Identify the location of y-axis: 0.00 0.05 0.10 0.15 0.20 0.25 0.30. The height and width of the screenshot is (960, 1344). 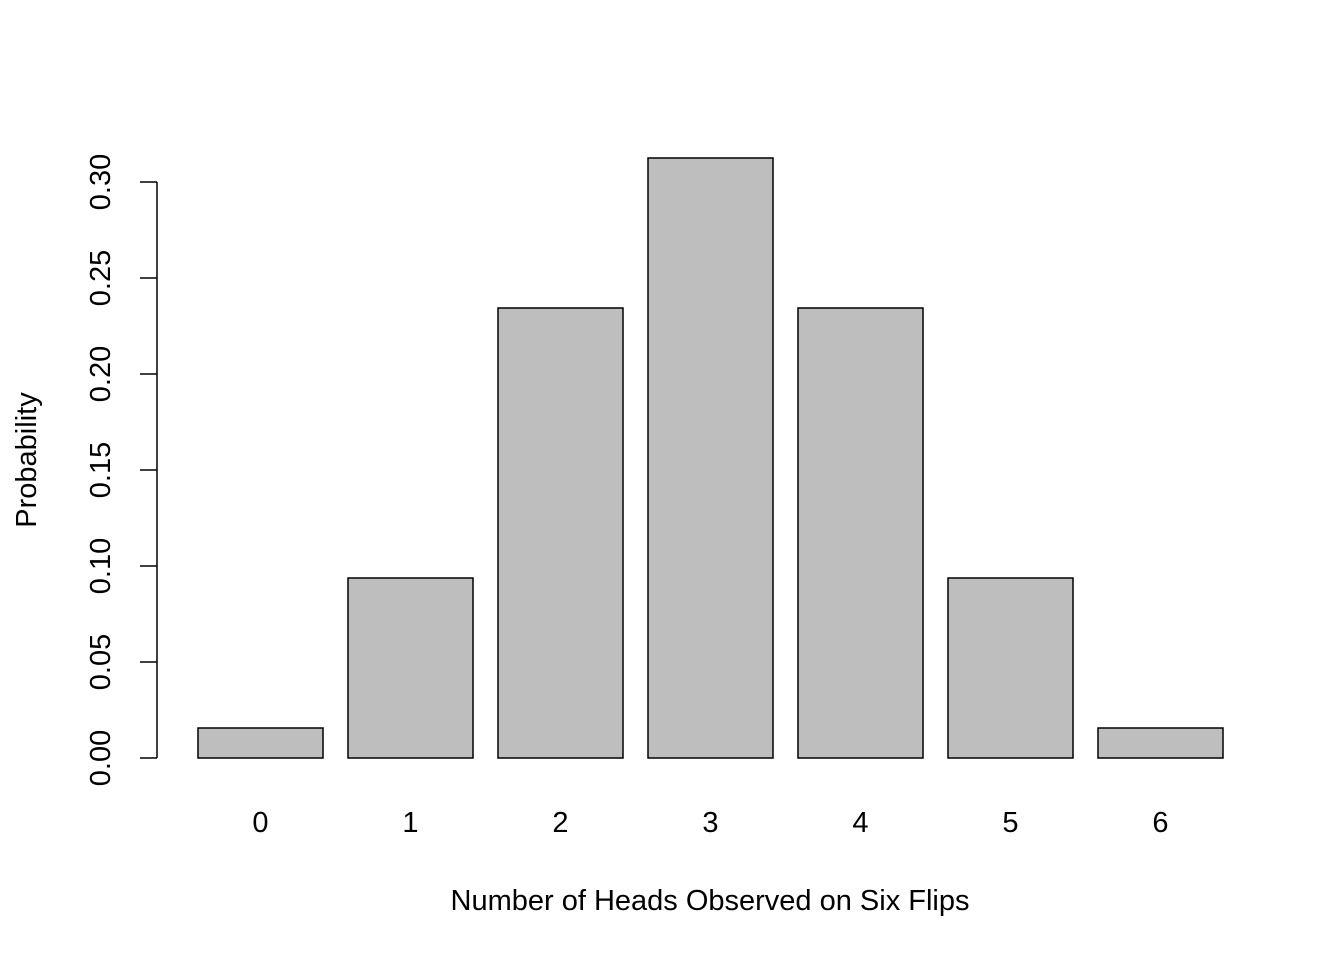
(121, 470).